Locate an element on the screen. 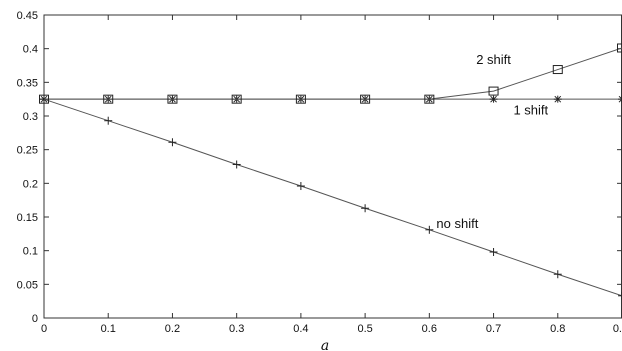 The image size is (622, 351). x-tick-label: 0. is located at coordinates (617, 329).